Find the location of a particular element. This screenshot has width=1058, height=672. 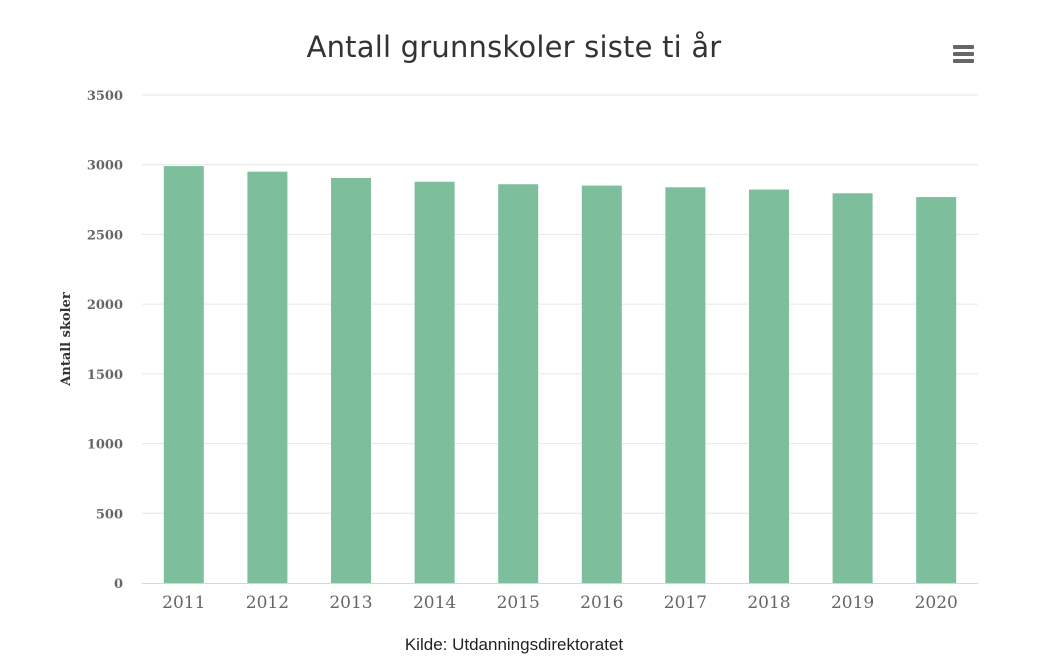

bar-2014 is located at coordinates (434, 382).